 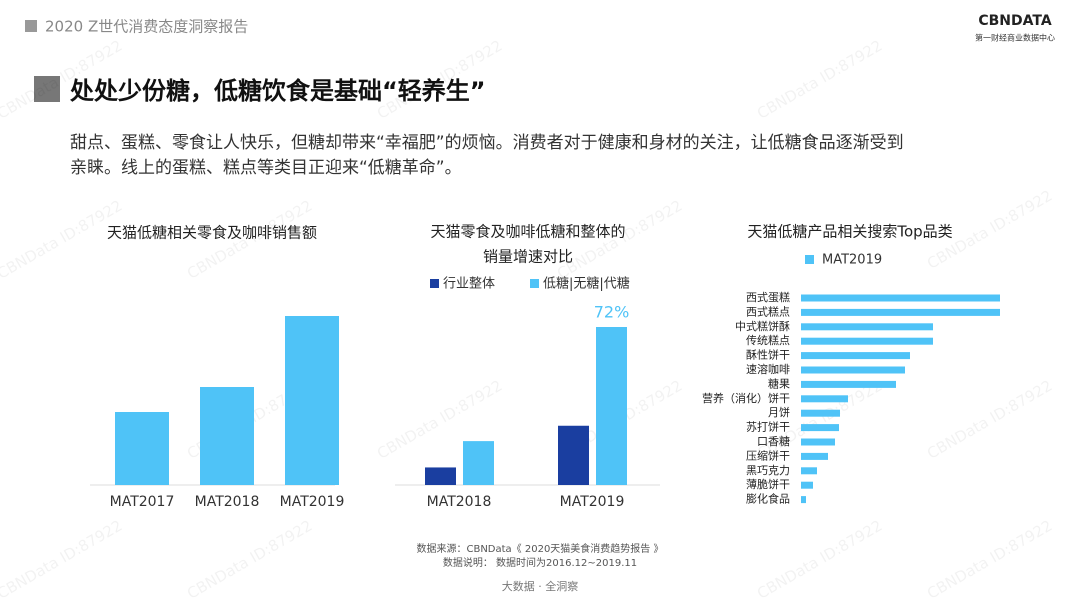 I want to click on y-tick-label: 酥性饼干, so click(x=768, y=355).